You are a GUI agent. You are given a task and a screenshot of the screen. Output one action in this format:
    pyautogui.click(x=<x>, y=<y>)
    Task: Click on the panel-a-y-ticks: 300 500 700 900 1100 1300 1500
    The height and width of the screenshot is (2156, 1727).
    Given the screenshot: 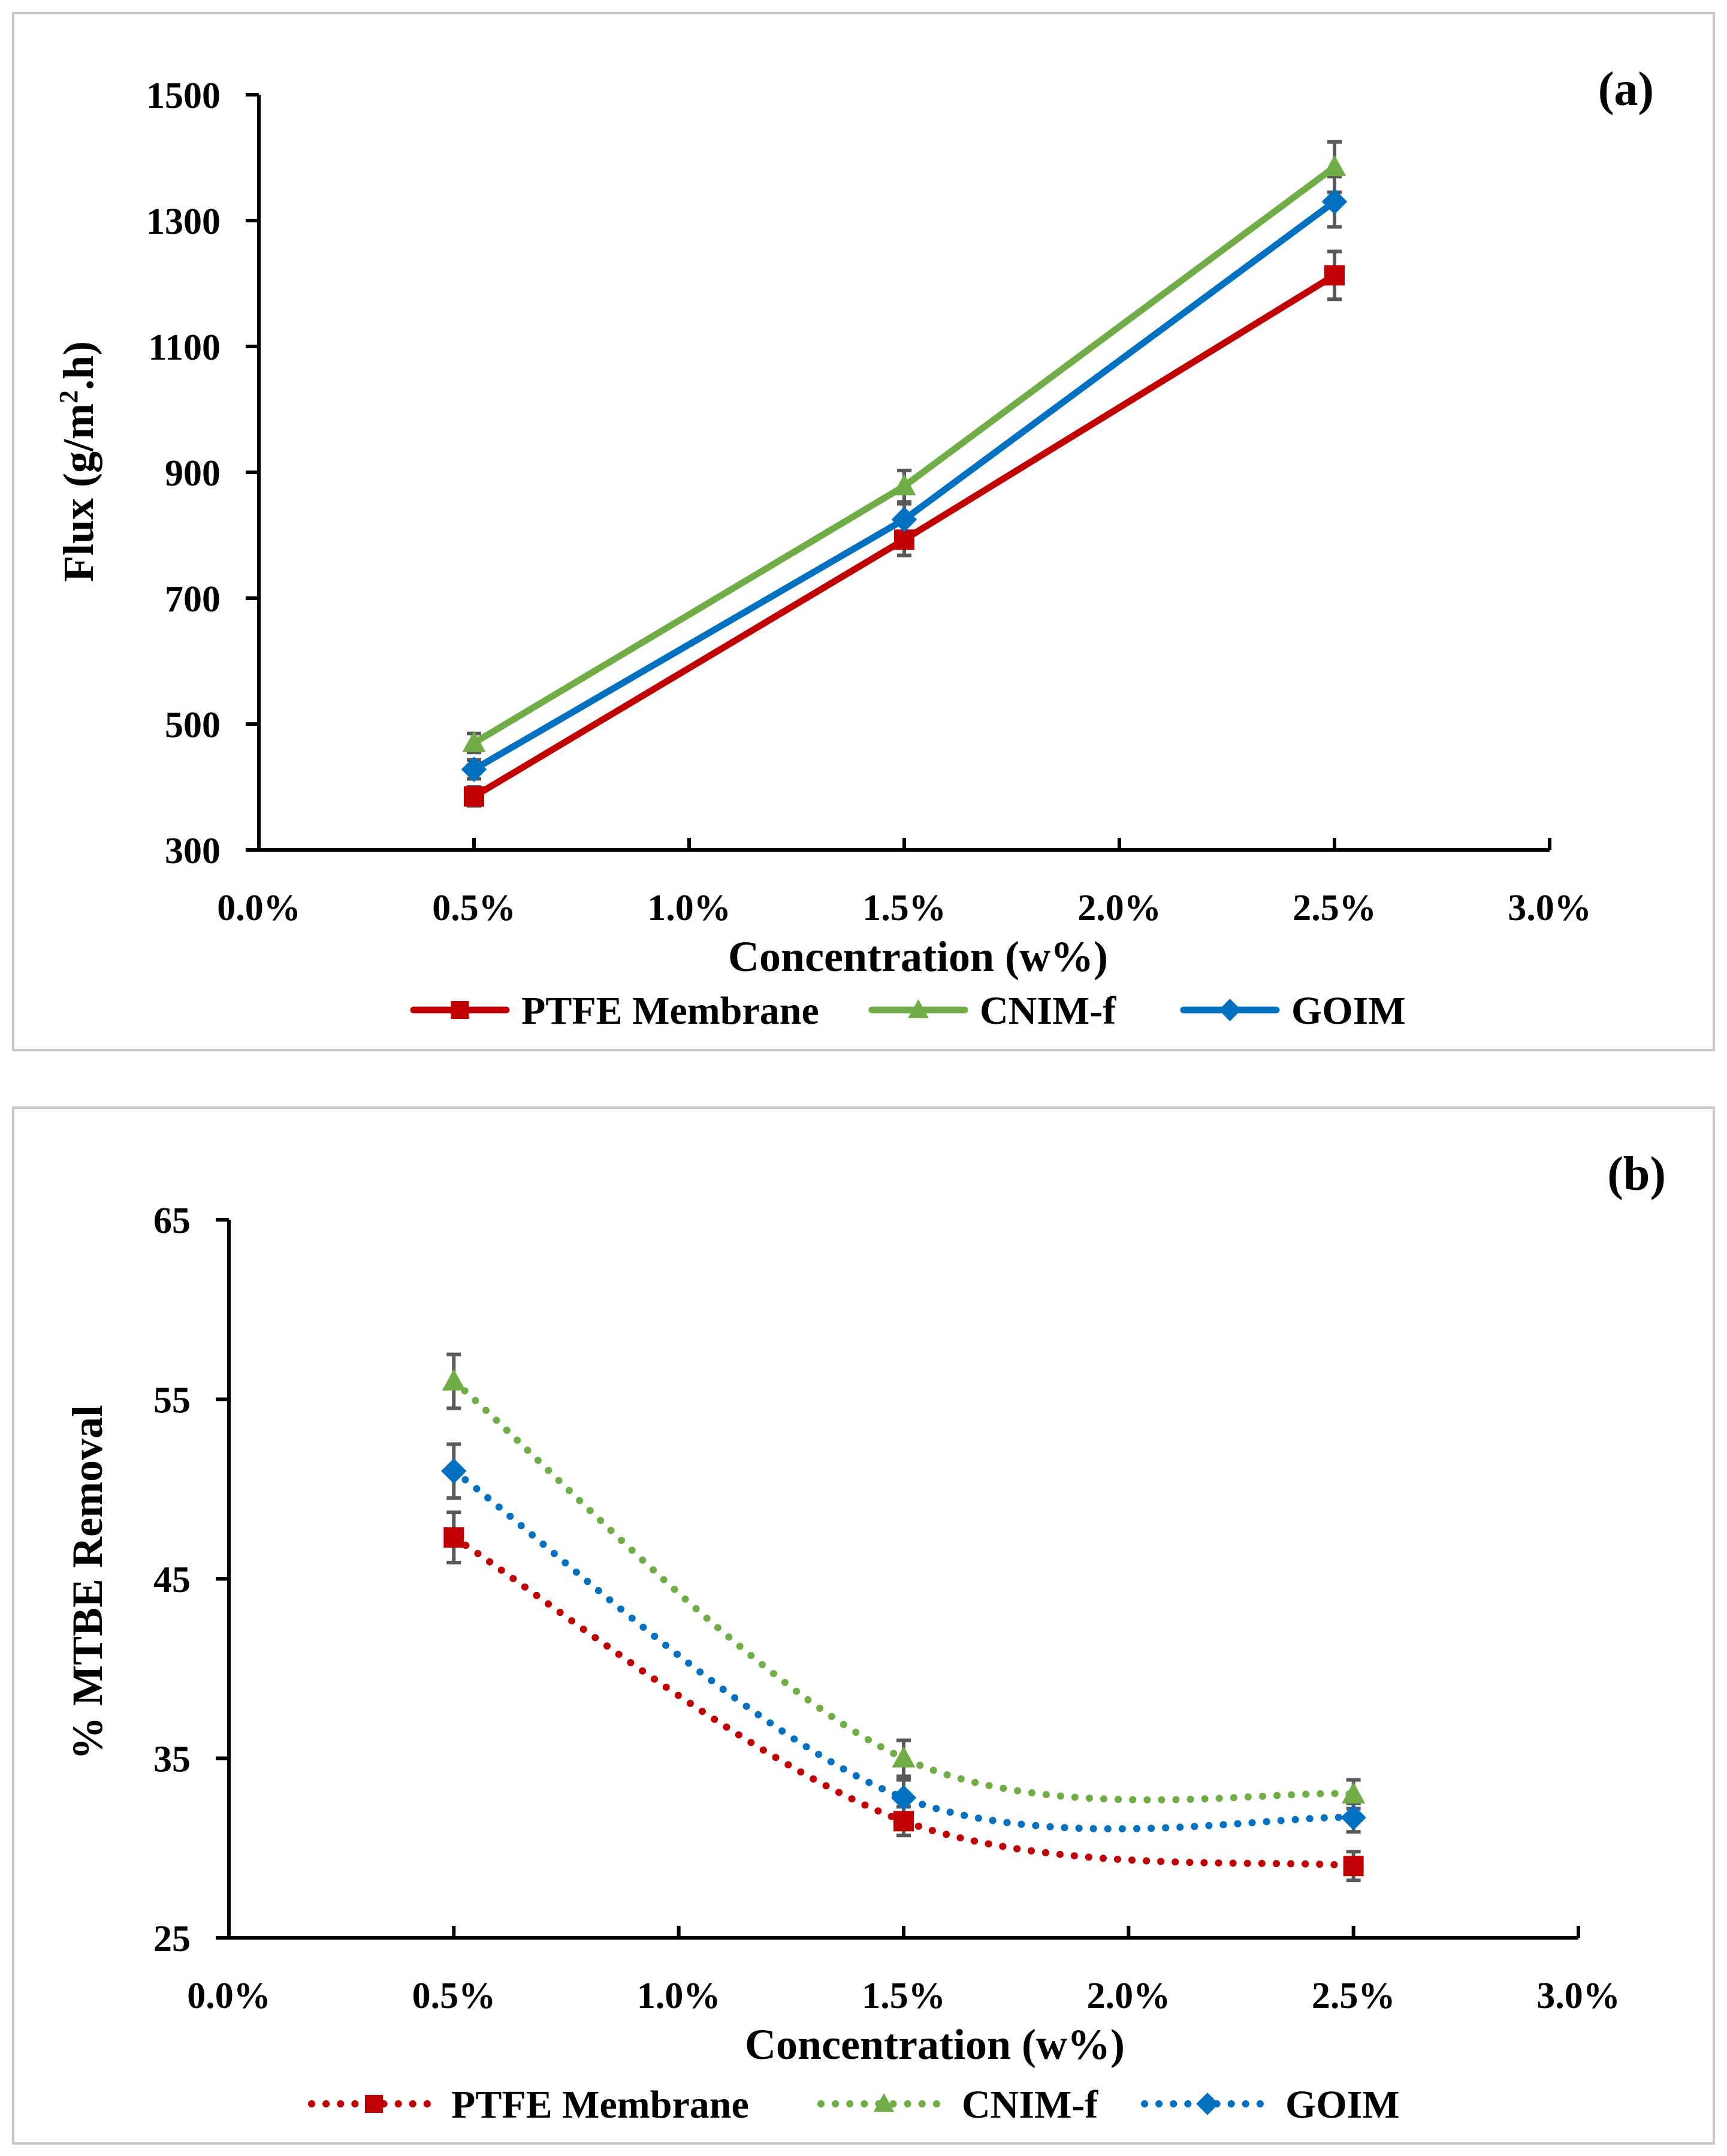 What is the action you would take?
    pyautogui.click(x=203, y=474)
    